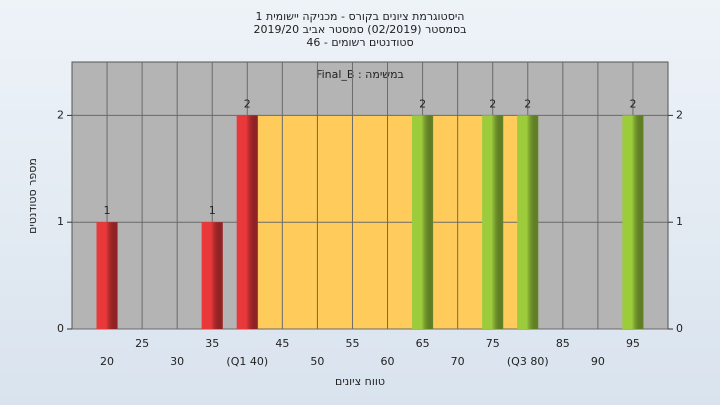 The height and width of the screenshot is (405, 720). I want to click on subtitle: Final_B : במשימה, so click(360, 74).